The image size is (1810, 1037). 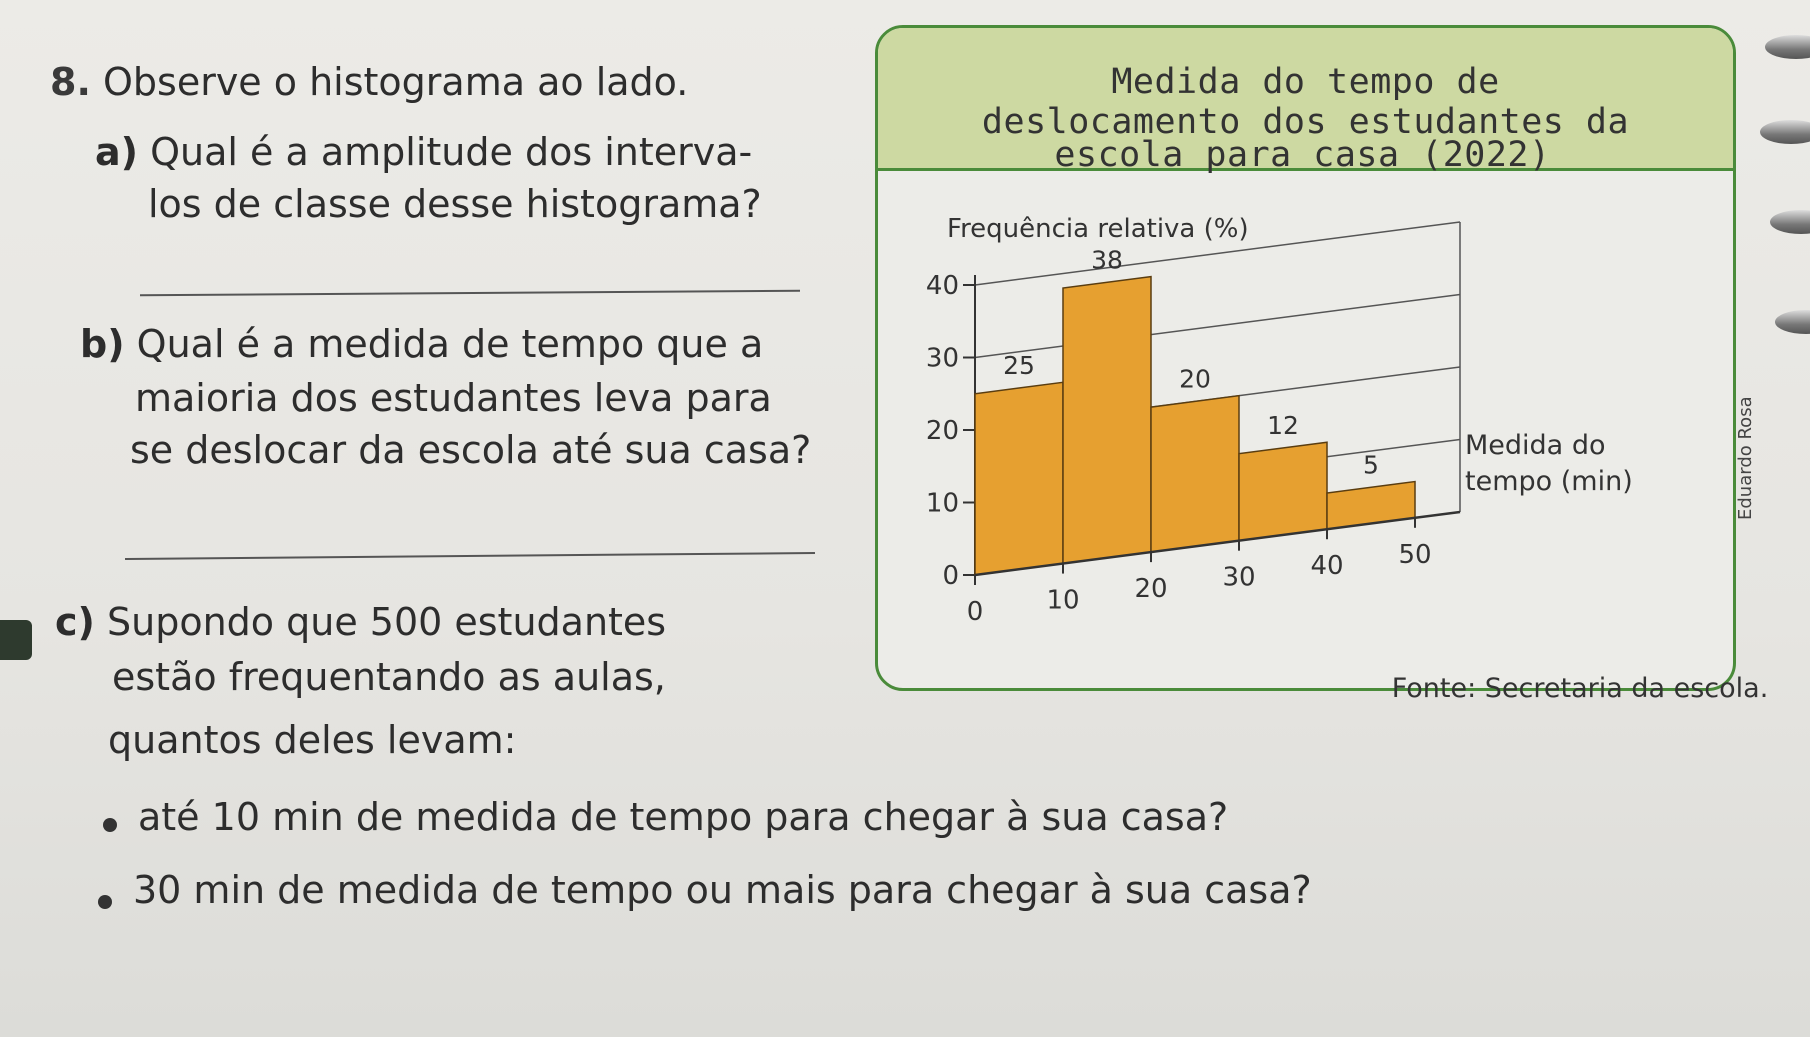 I want to click on y-axis-title: Frequência relativa (%), so click(x=1098, y=229).